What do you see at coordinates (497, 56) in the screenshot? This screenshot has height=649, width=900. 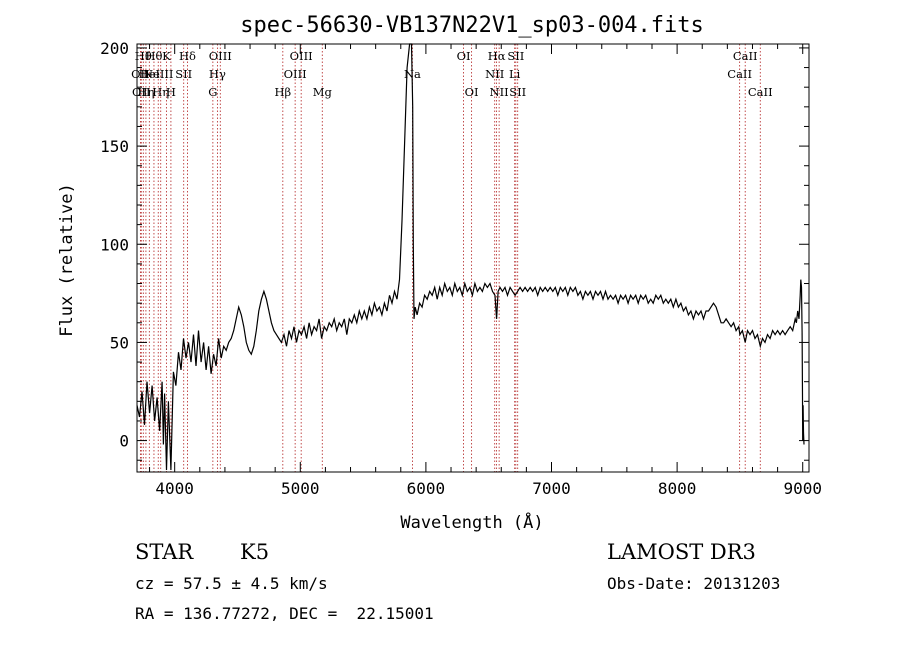 I see `spectral-line-label: Hα` at bounding box center [497, 56].